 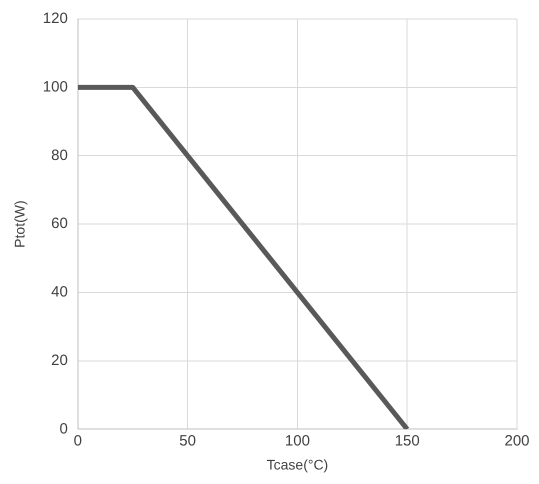 What do you see at coordinates (78, 441) in the screenshot?
I see `x-tick-label: 0` at bounding box center [78, 441].